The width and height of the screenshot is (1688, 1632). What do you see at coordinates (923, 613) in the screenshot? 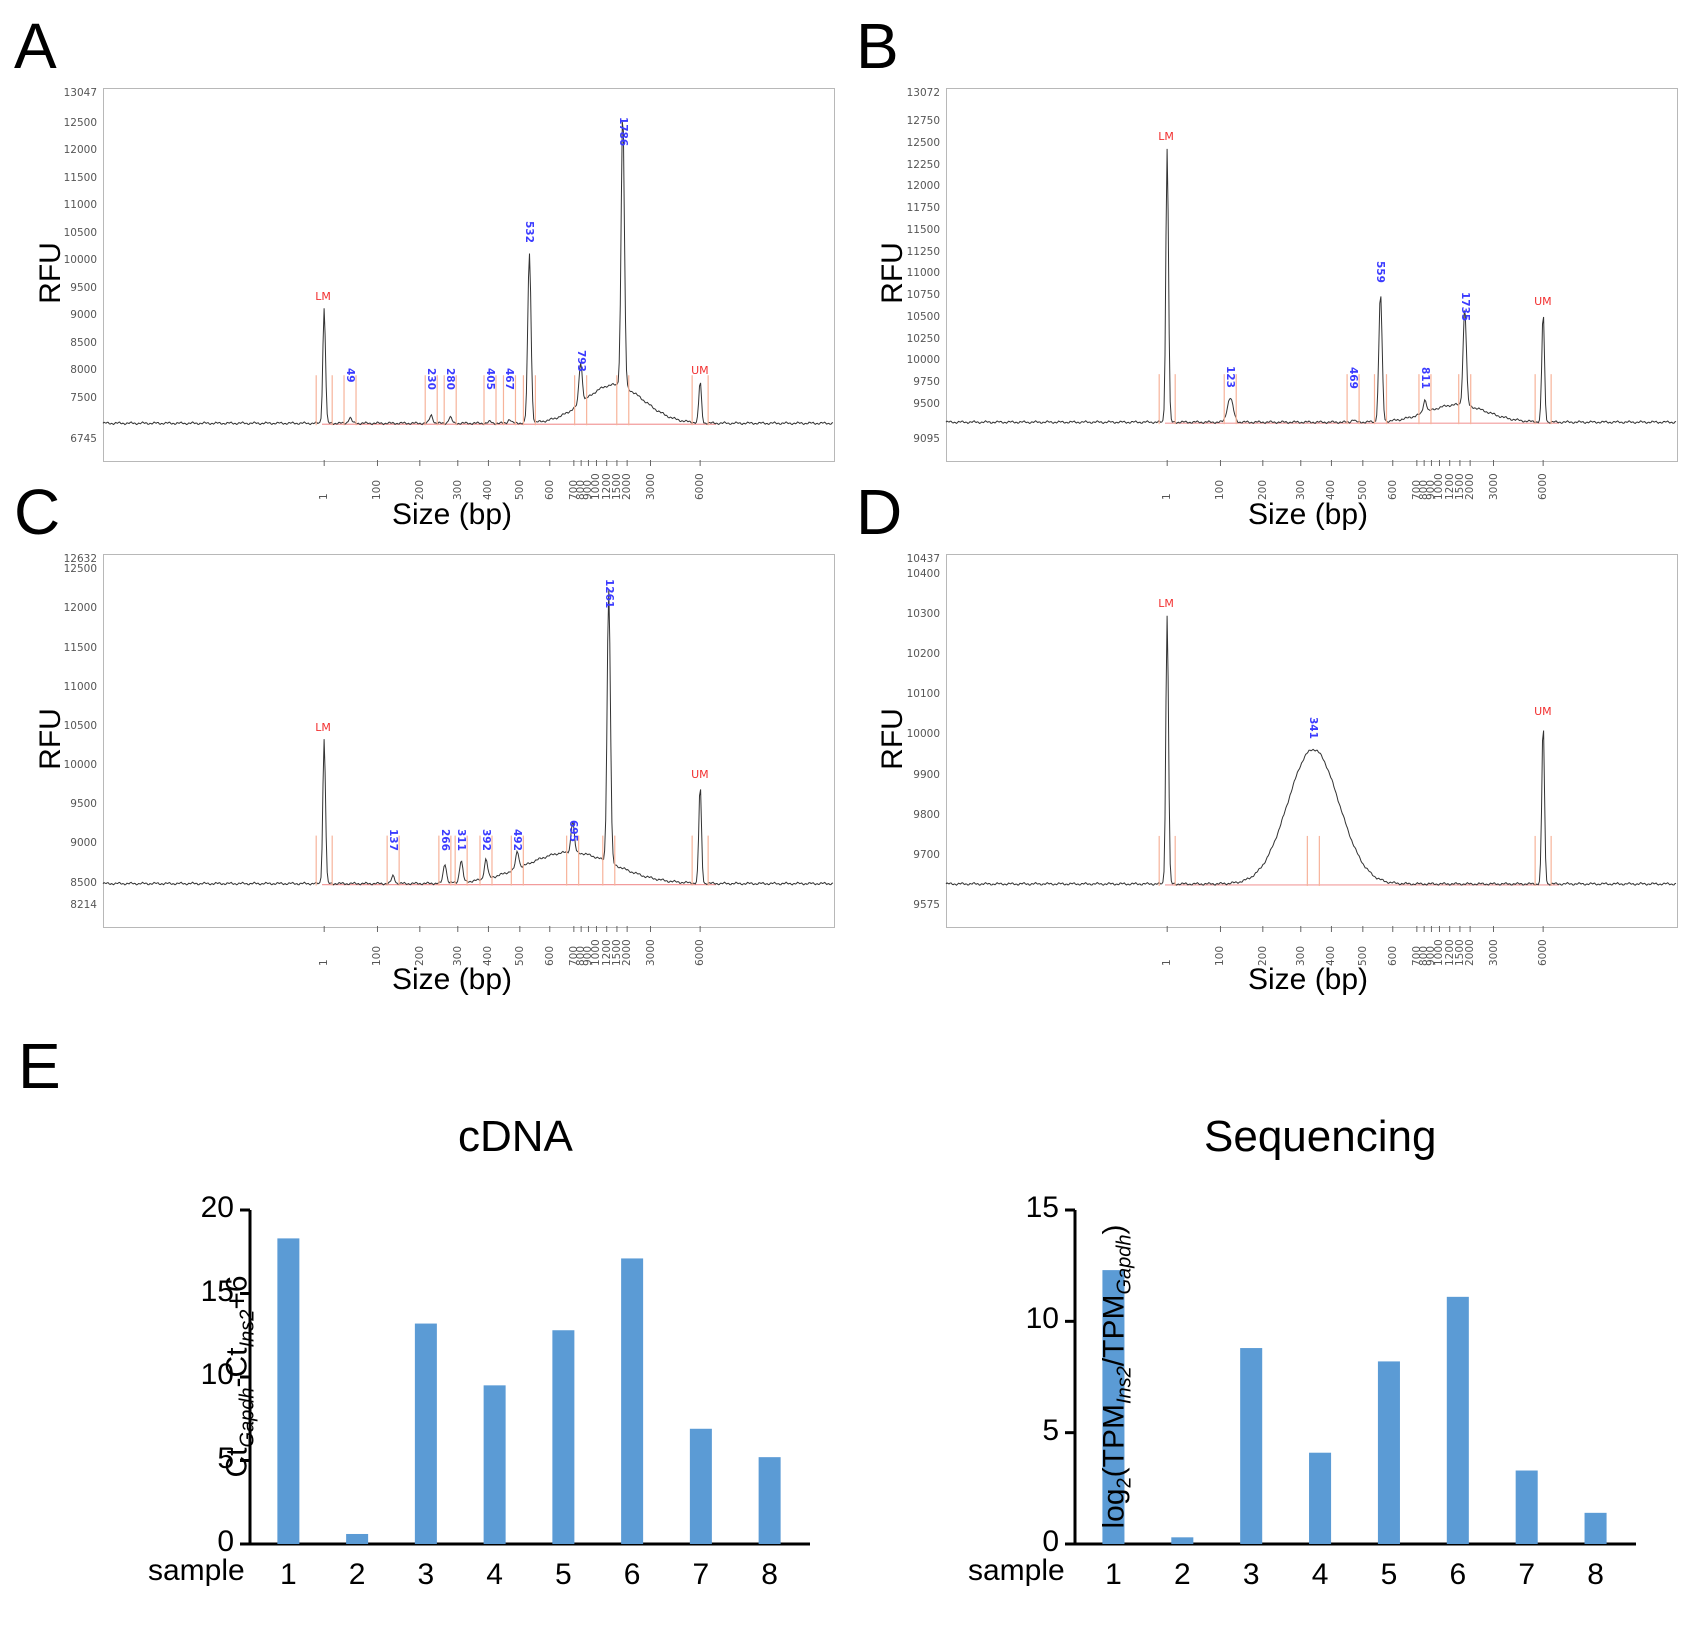
I see `y-tick-label: 10300` at bounding box center [923, 613].